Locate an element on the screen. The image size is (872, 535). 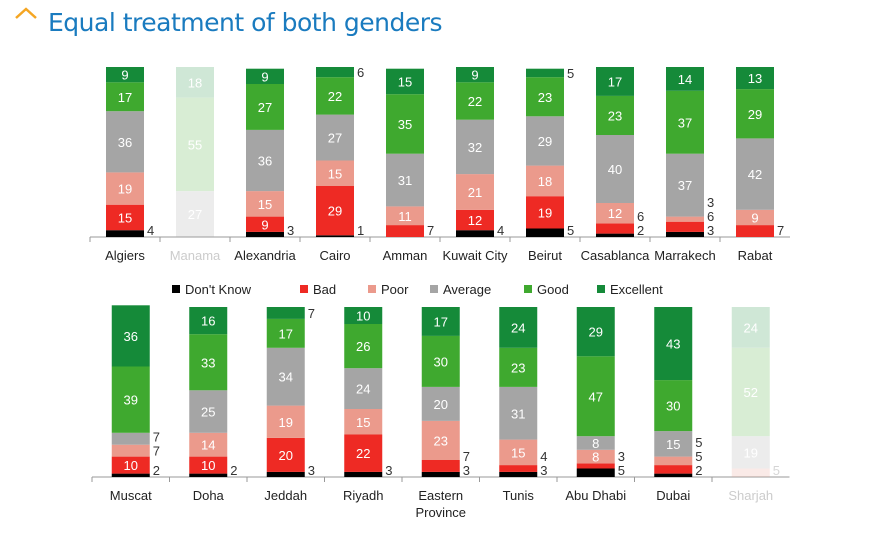
bar-rabat: 9 42 29 13 7 is located at coordinates (760, 152).